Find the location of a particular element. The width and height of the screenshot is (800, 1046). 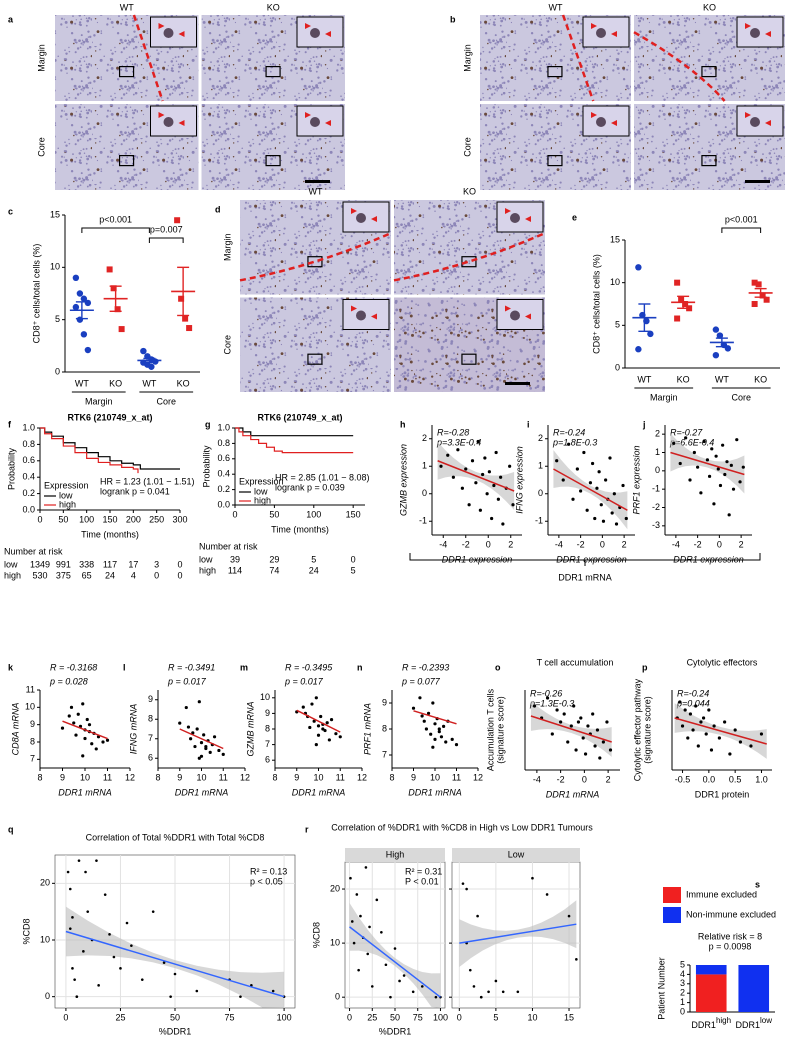

fit-line is located at coordinates (590, 489).